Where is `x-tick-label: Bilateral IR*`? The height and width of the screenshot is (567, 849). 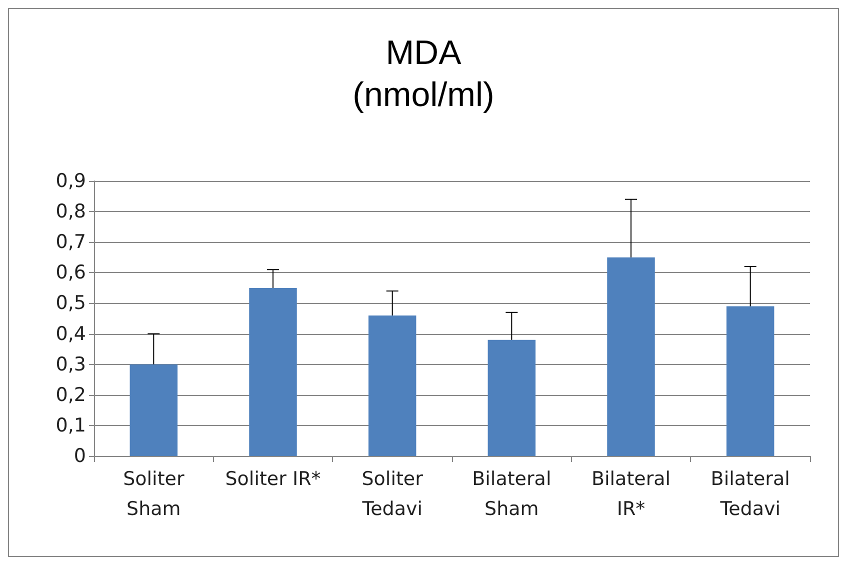 x-tick-label: Bilateral IR* is located at coordinates (631, 494).